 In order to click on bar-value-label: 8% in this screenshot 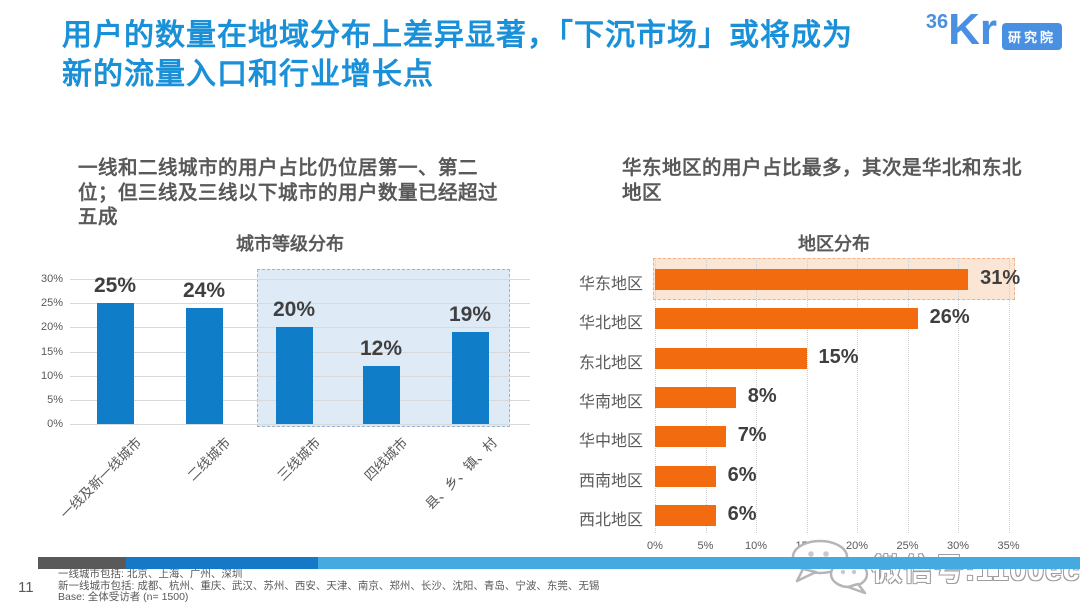, I will do `click(762, 395)`.